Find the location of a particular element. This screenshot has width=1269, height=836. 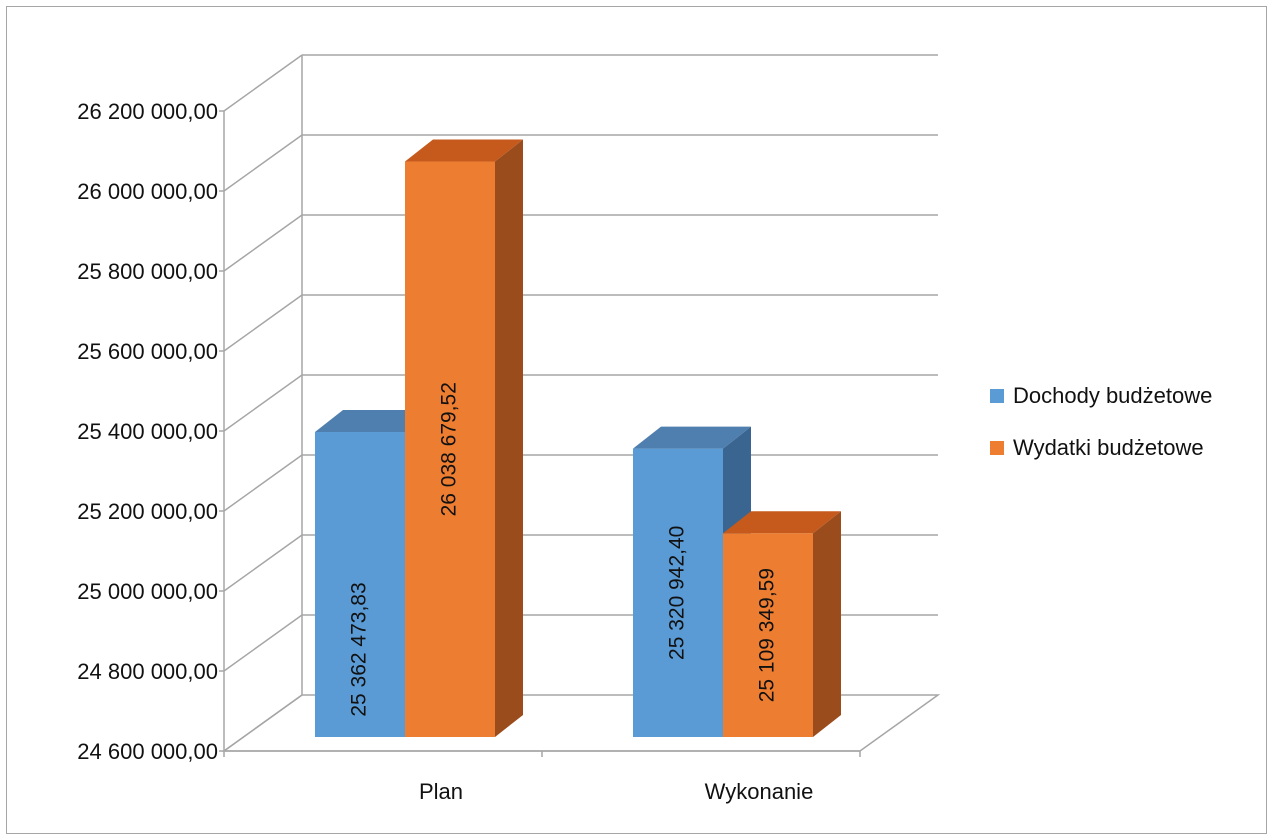

data-label: 26 038 679,52 is located at coordinates (449, 449).